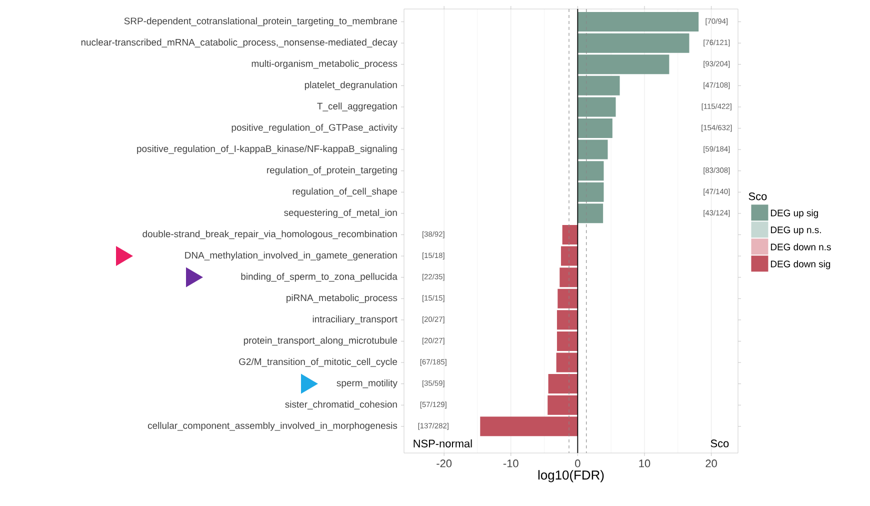  What do you see at coordinates (332, 171) in the screenshot?
I see `y-tick-label: regulation_of_protein_targeting` at bounding box center [332, 171].